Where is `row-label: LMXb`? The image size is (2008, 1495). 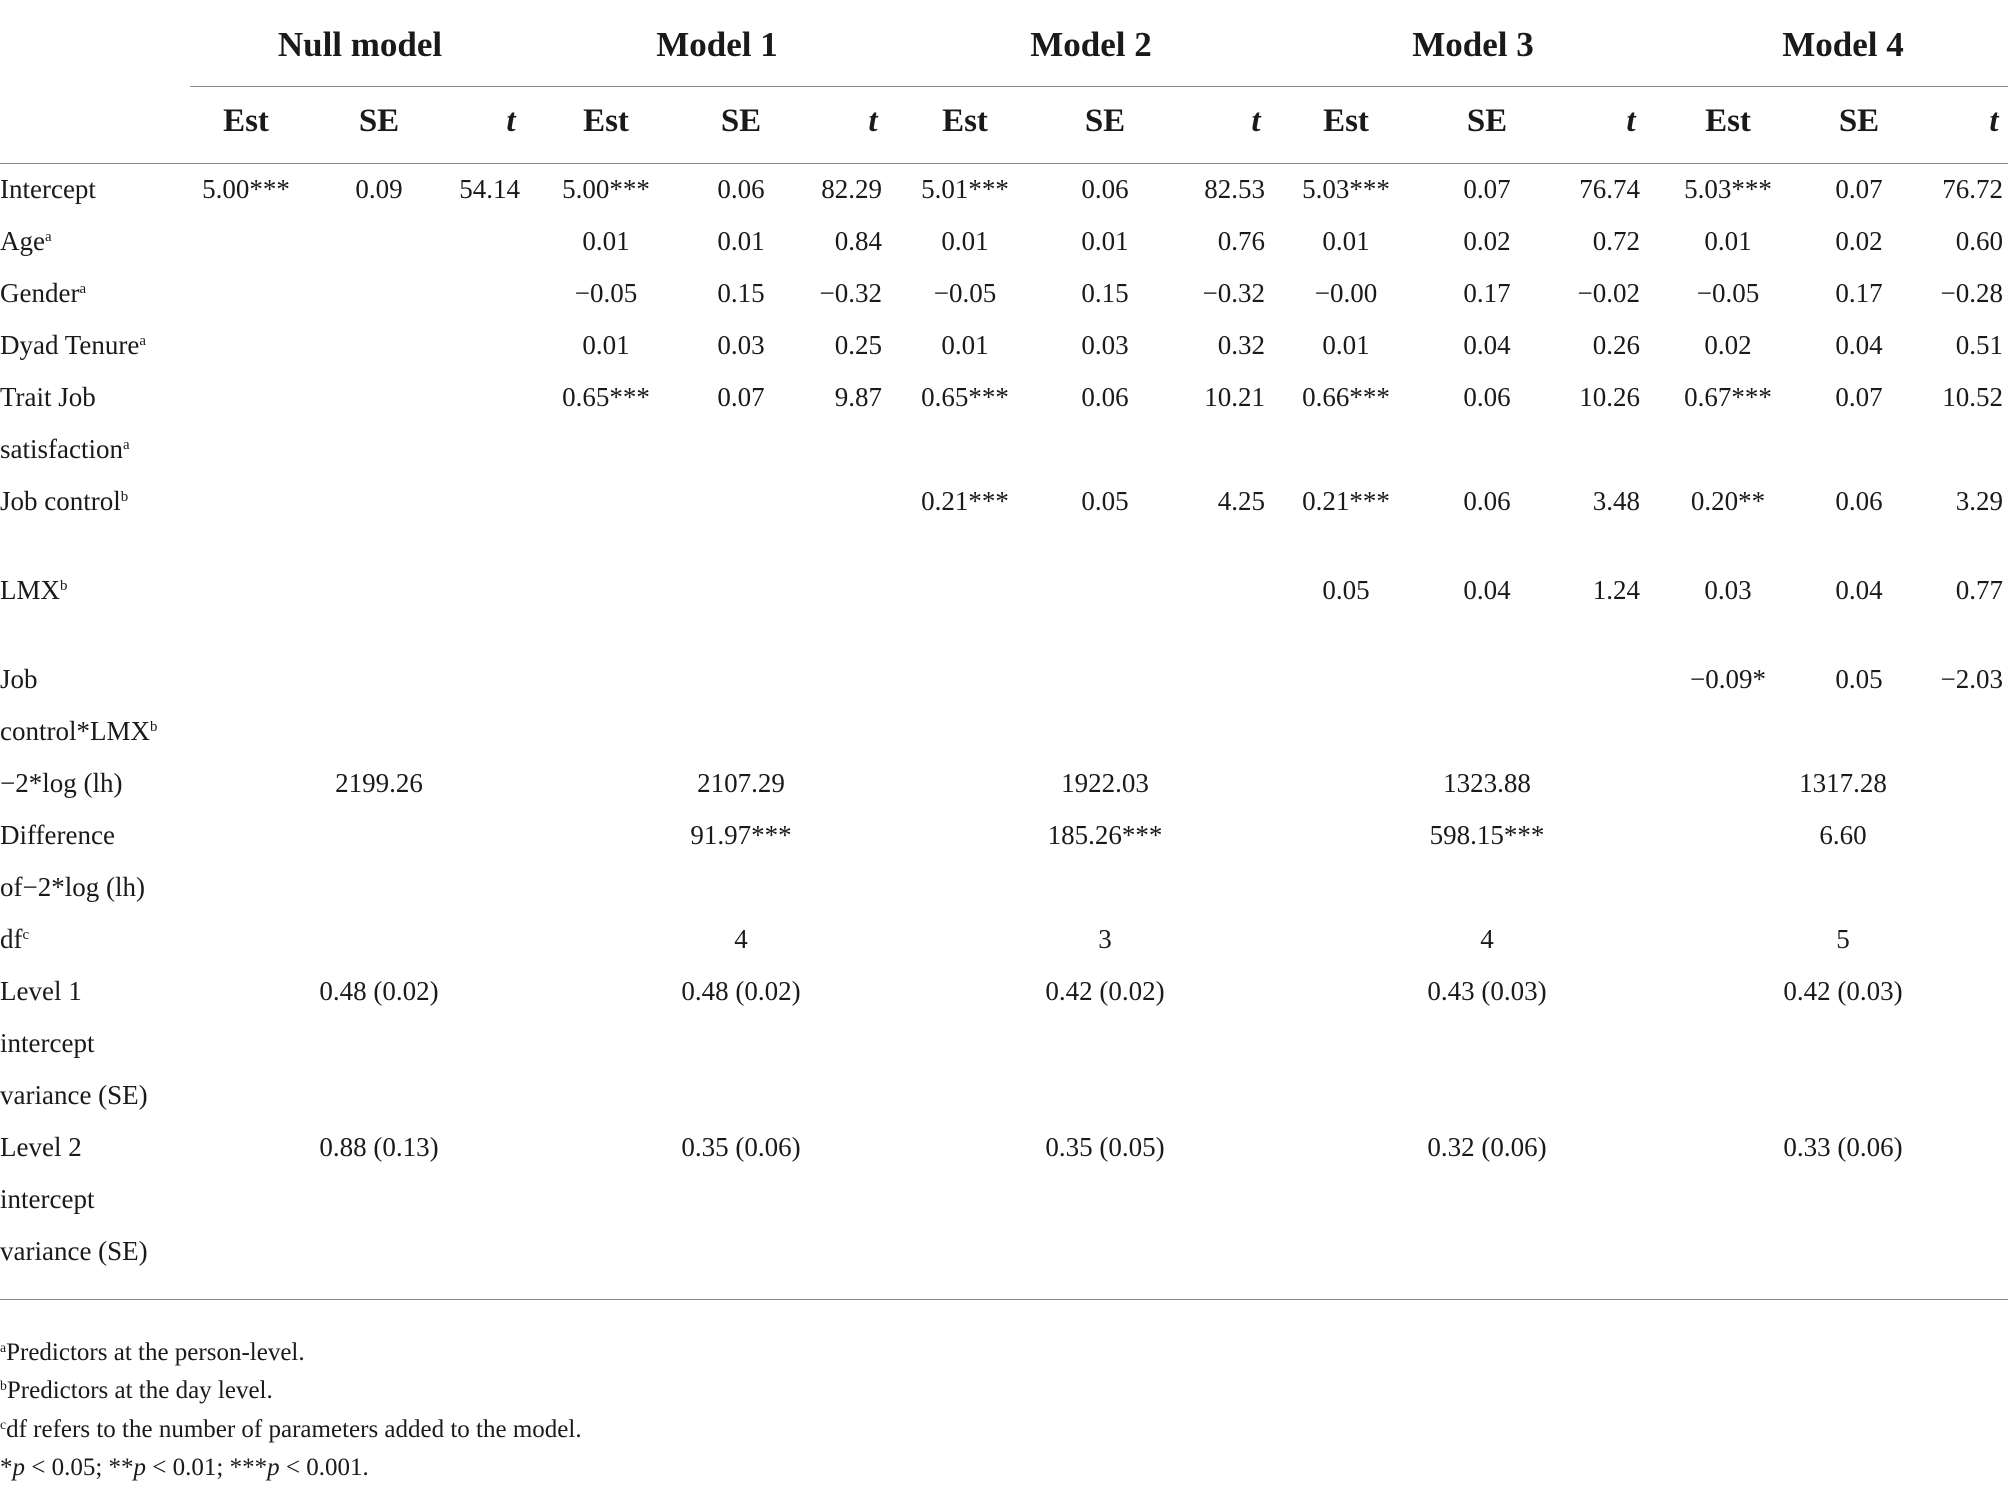
row-label: LMXb is located at coordinates (34, 590).